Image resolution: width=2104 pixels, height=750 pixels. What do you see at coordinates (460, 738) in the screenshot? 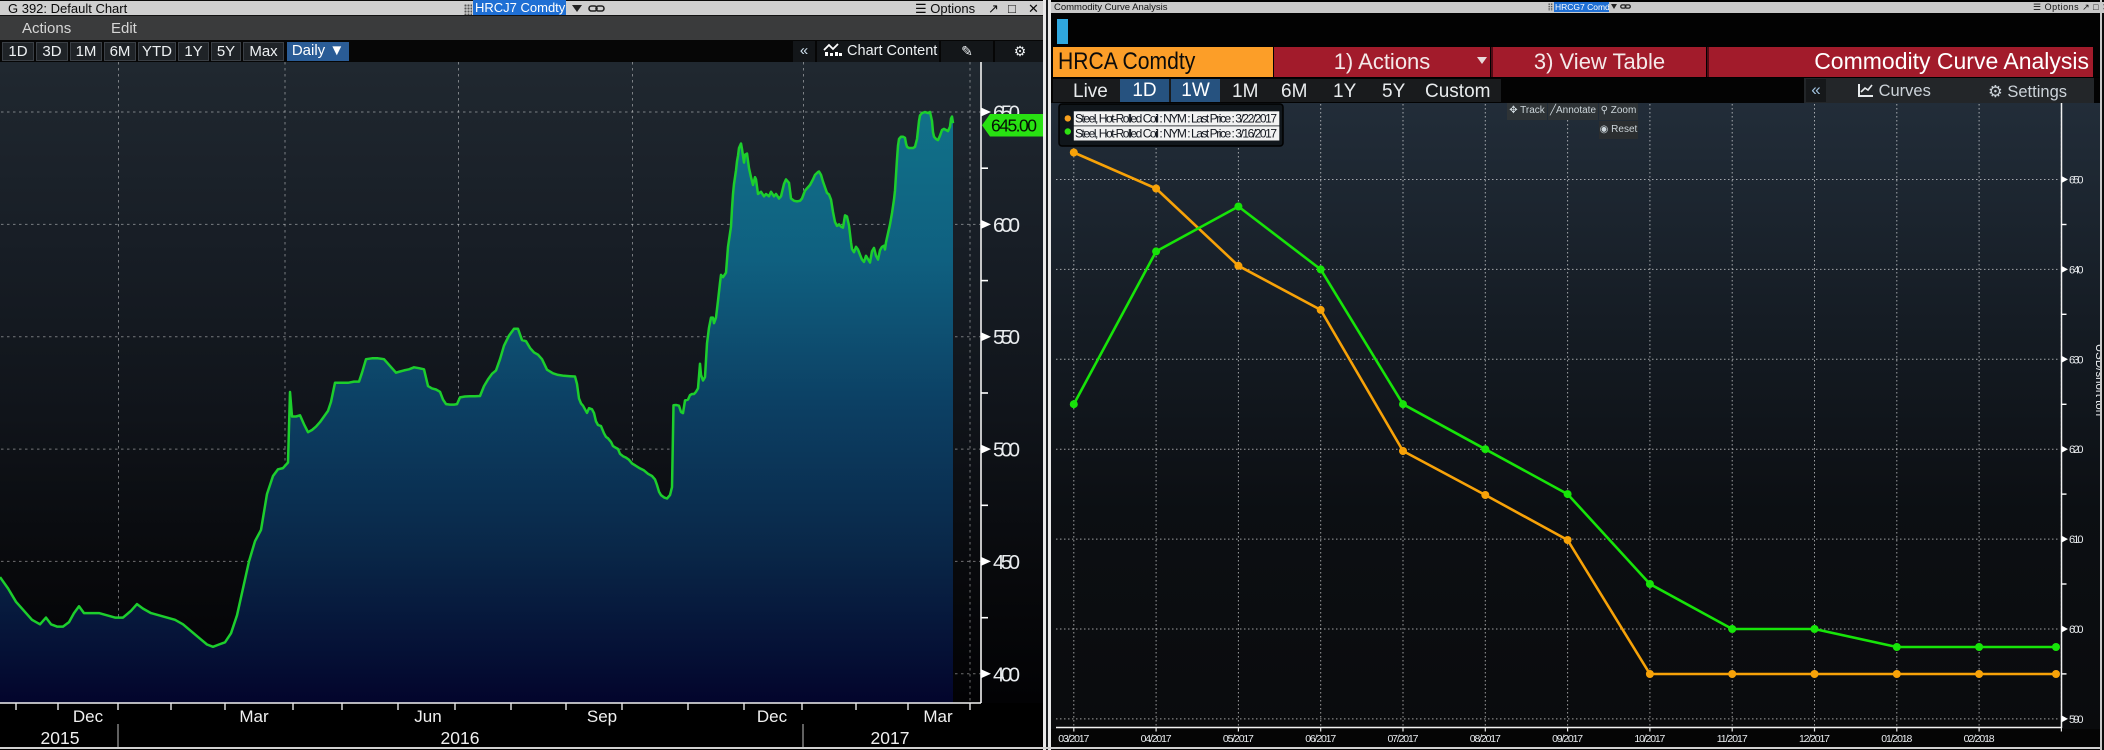
I see `svg-text: 2016` at bounding box center [460, 738].